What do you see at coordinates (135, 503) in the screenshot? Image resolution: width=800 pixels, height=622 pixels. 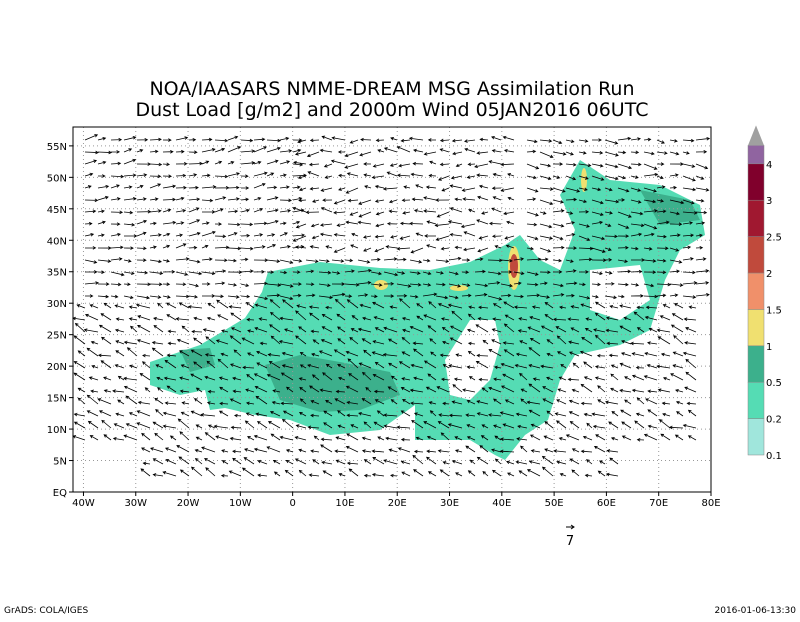 I see `x-tick-label: 30W` at bounding box center [135, 503].